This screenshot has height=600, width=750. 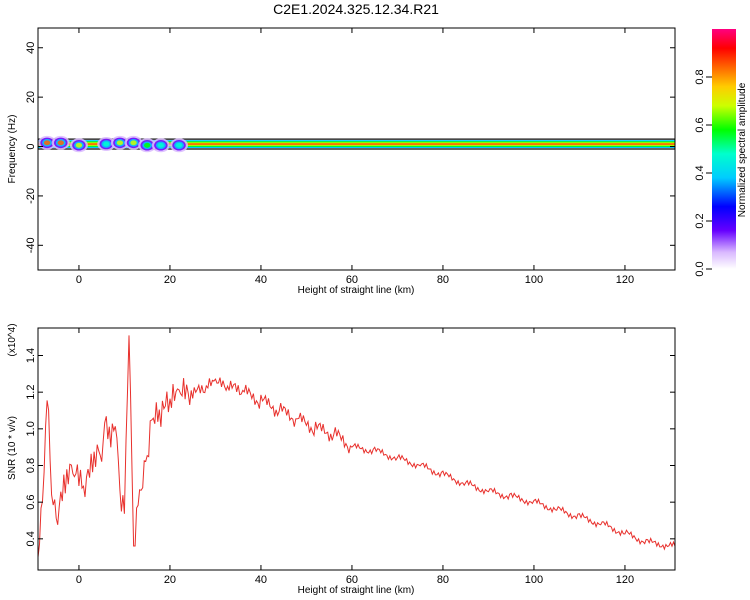 I want to click on snr-xtick-label: 100, so click(x=534, y=580).